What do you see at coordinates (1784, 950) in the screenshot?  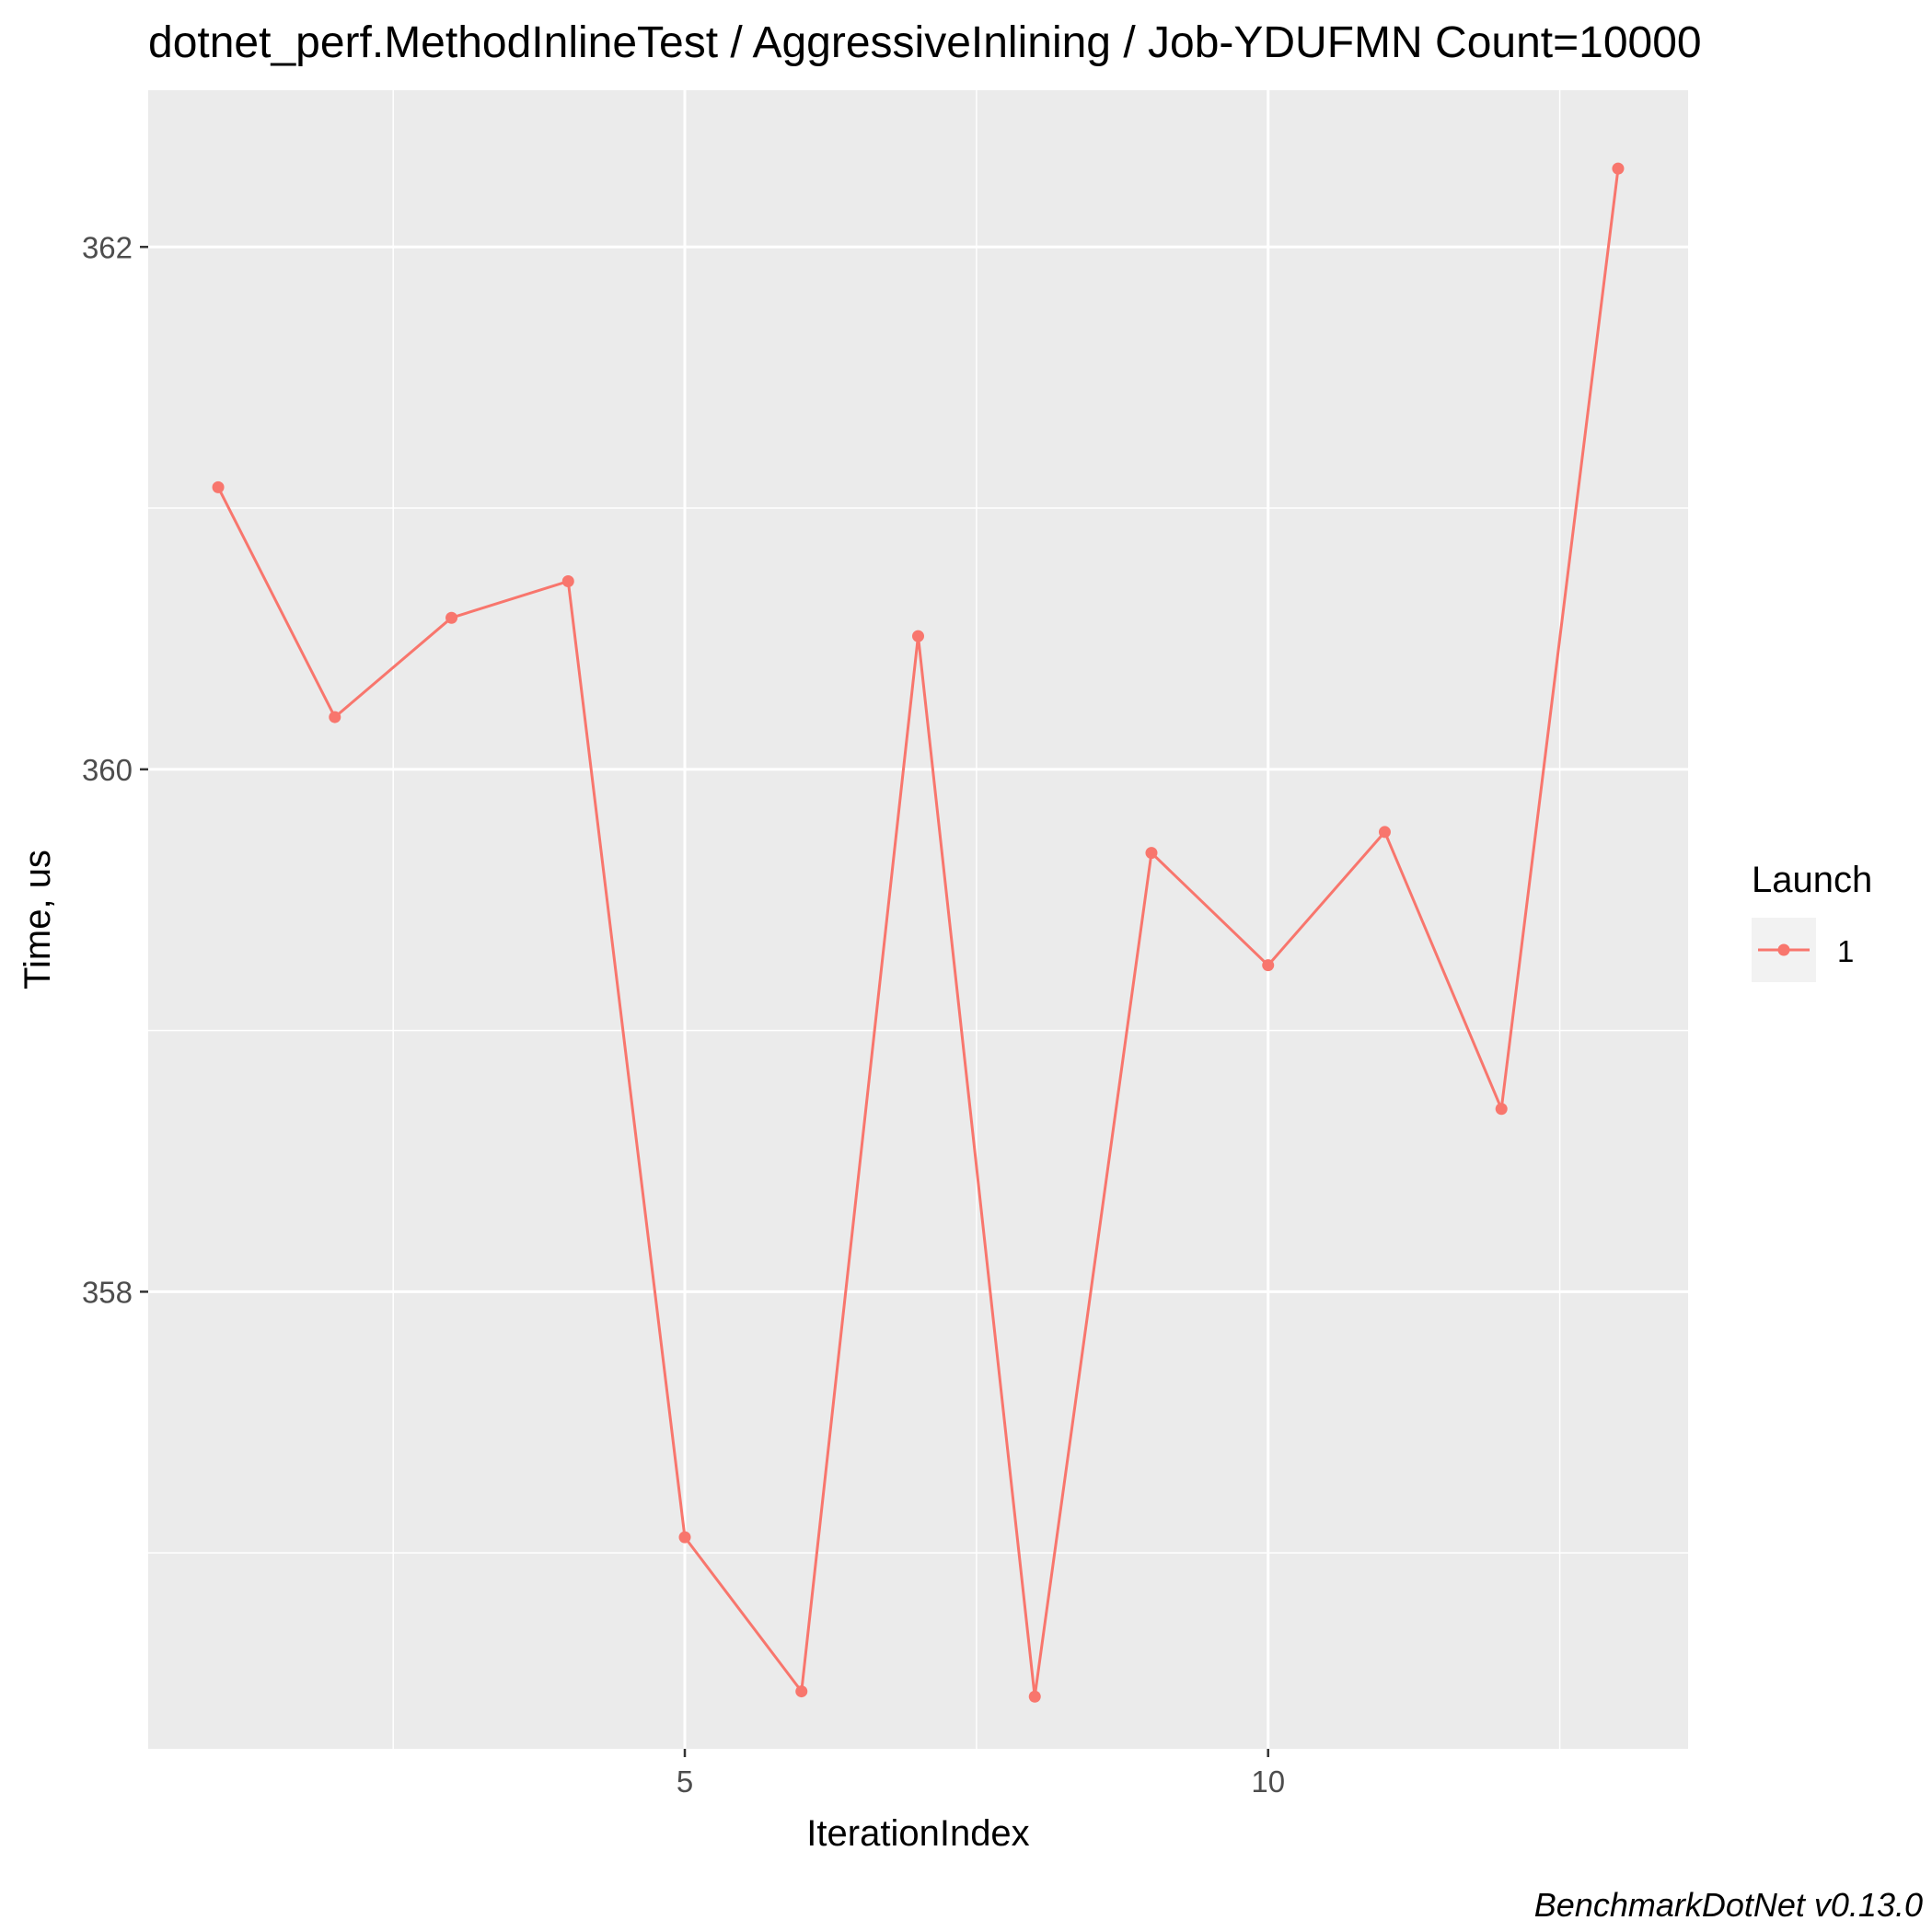 I see `legend-key-point` at bounding box center [1784, 950].